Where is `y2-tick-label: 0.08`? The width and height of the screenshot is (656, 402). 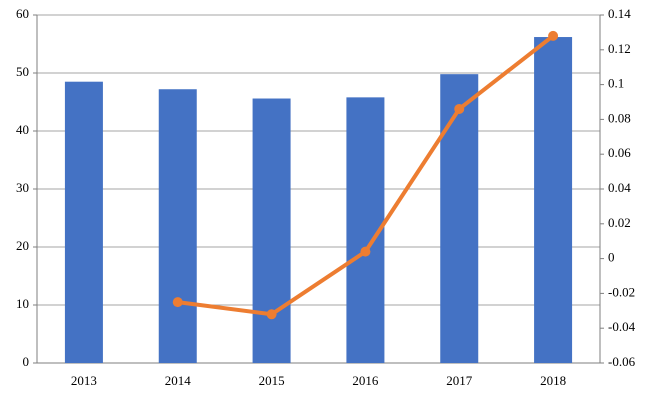
y2-tick-label: 0.08 is located at coordinates (619, 117).